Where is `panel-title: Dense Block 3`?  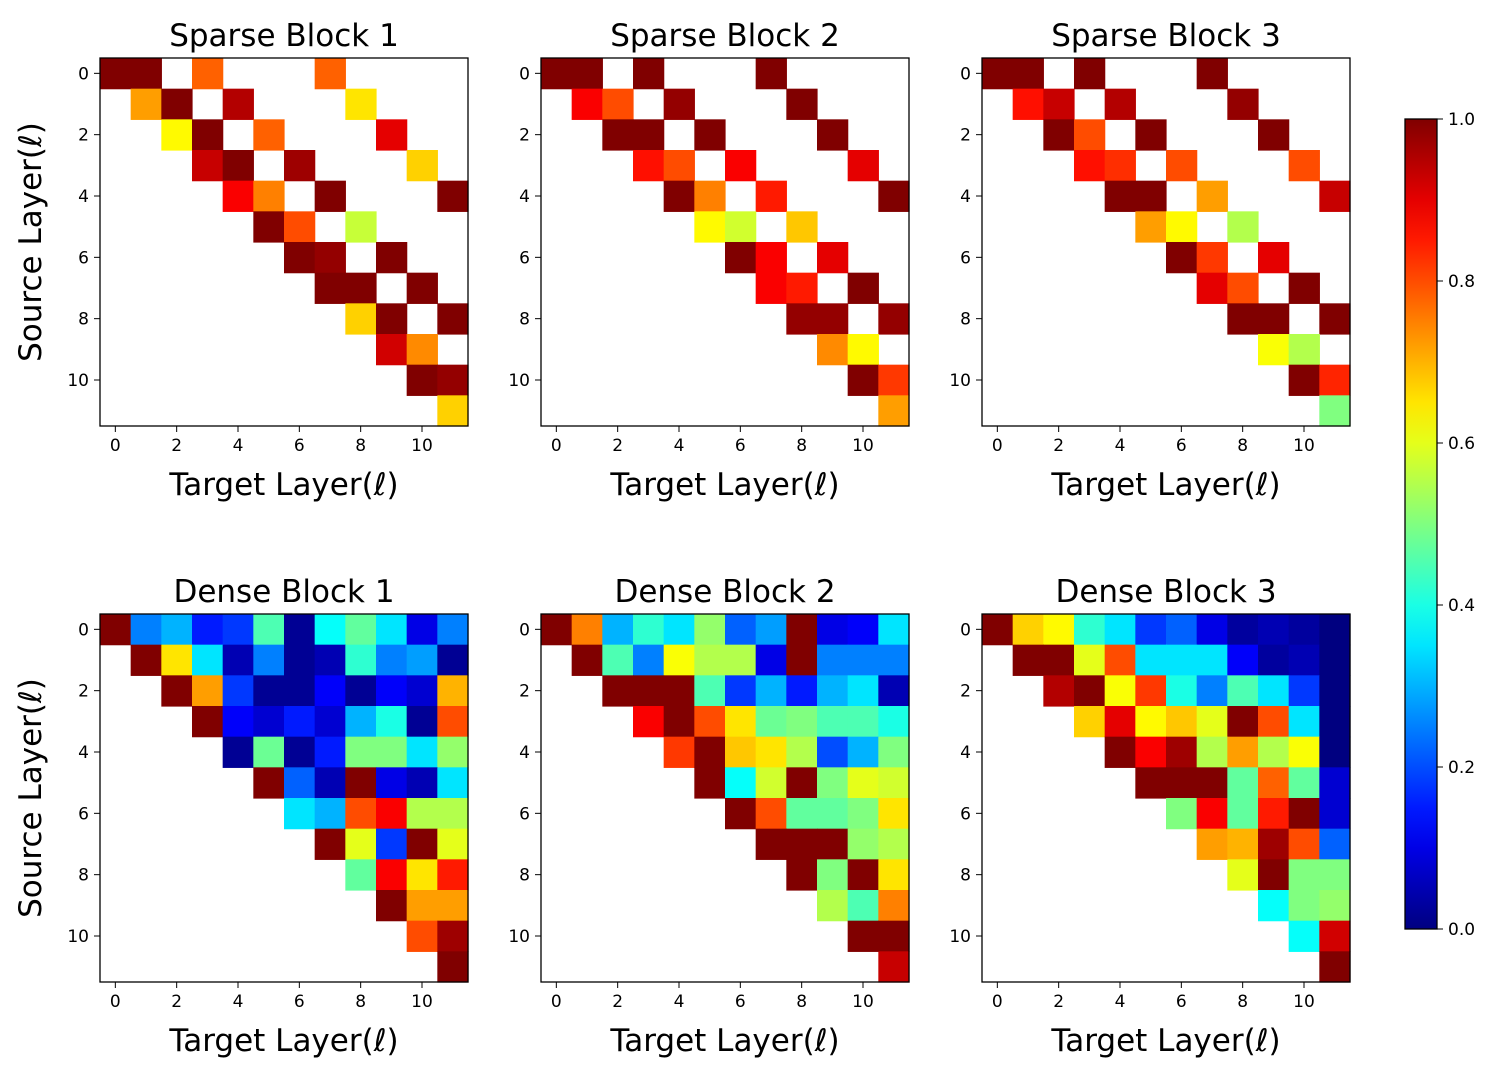 panel-title: Dense Block 3 is located at coordinates (1165, 592).